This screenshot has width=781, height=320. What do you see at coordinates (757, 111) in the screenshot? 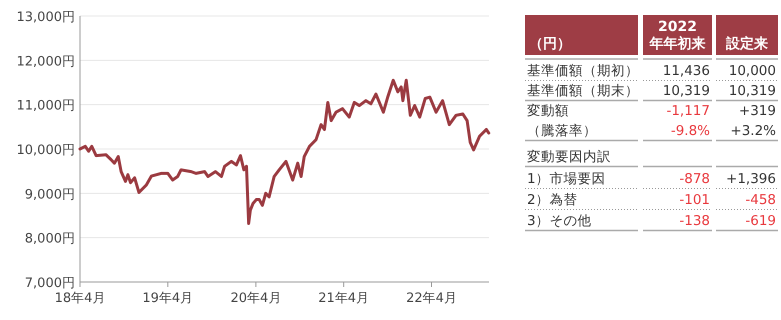
I see `text: +319` at bounding box center [757, 111].